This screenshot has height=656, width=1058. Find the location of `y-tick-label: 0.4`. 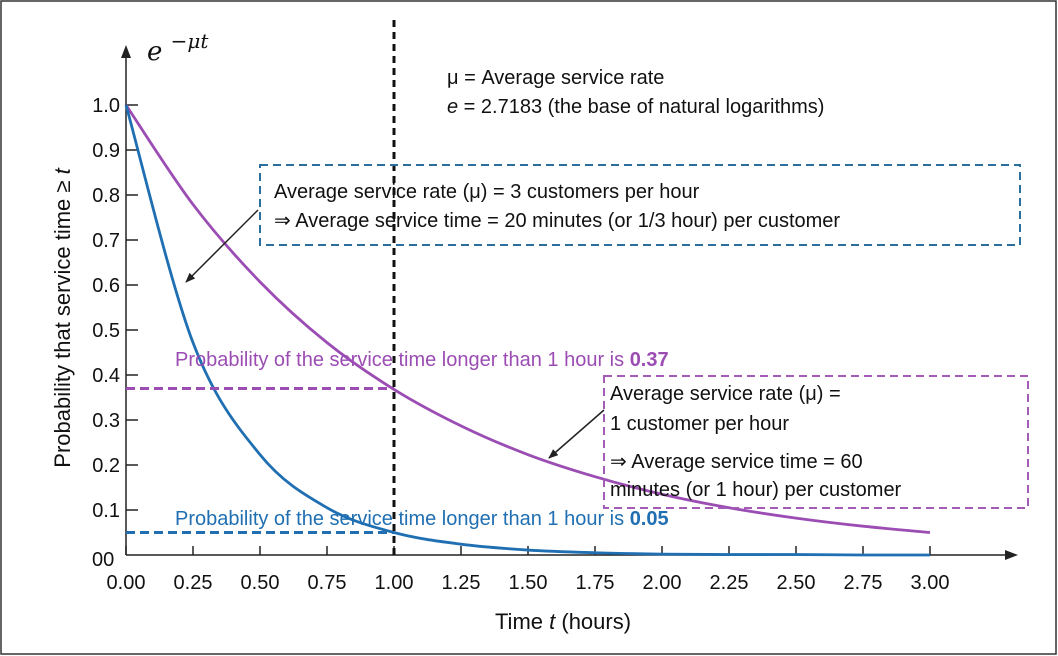

y-tick-label: 0.4 is located at coordinates (106, 376).